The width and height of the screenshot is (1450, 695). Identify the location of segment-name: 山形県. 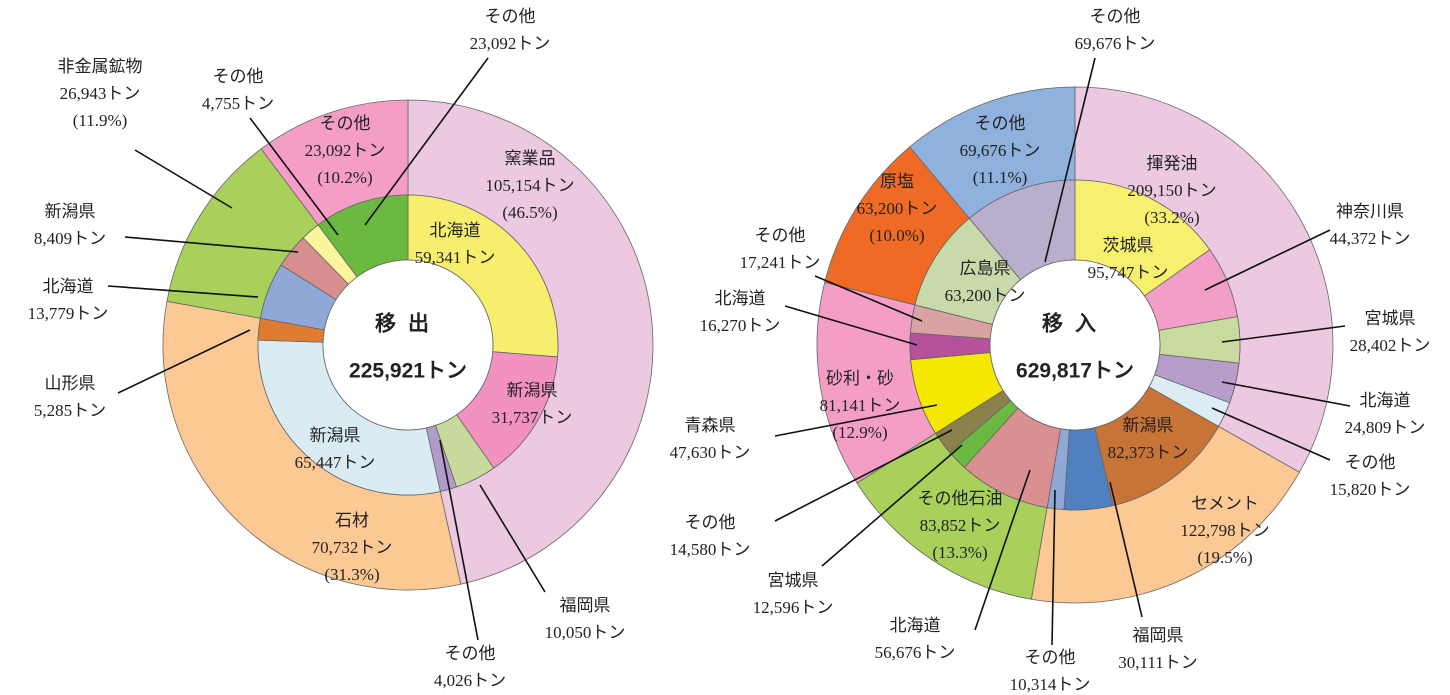
(70, 383).